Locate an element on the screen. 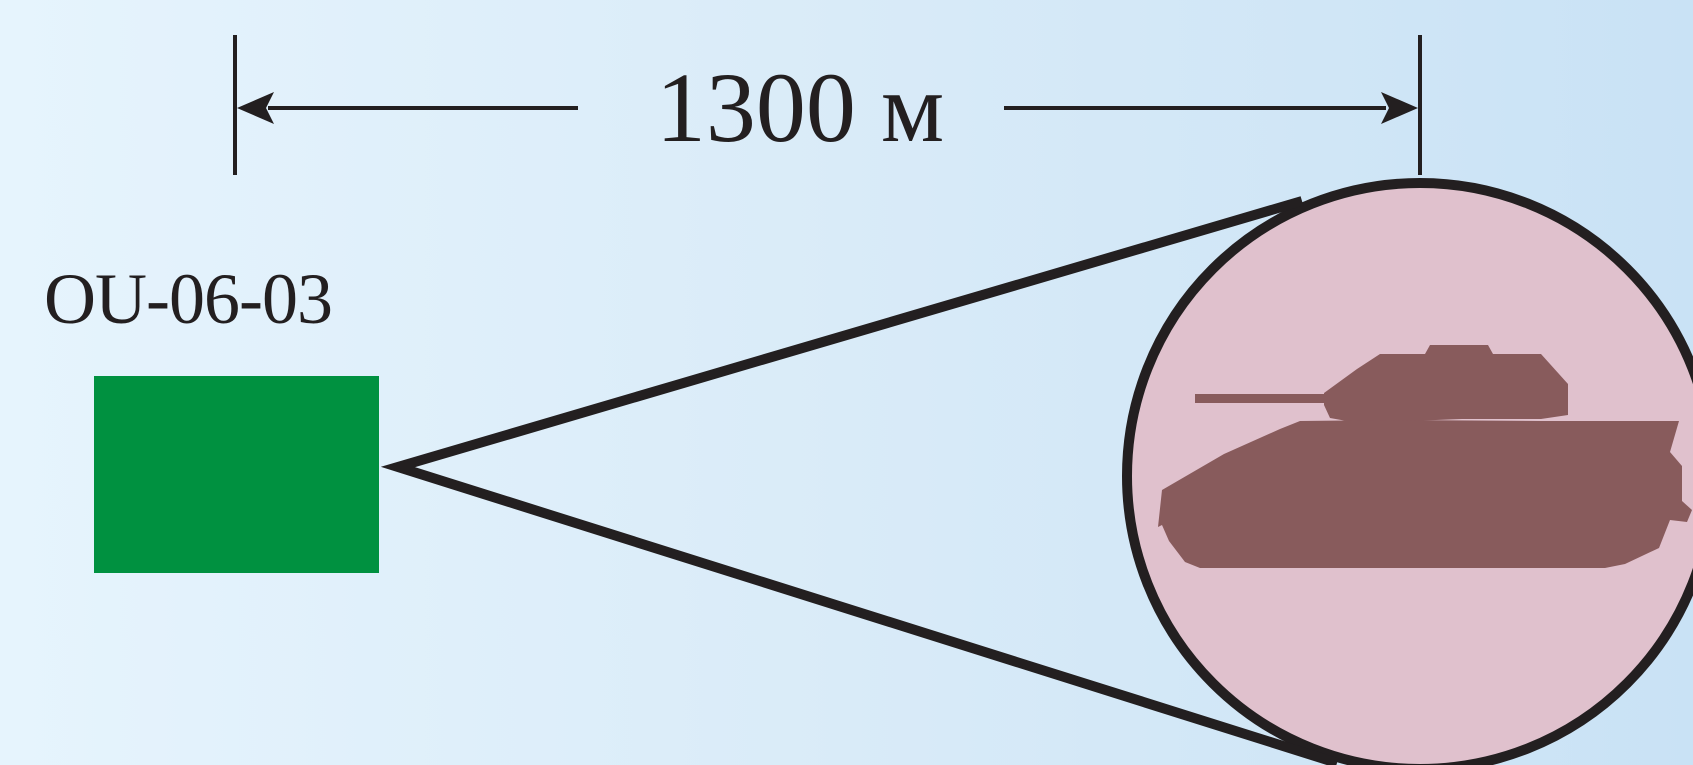 Image resolution: width=1693 pixels, height=765 pixels. target-code-label: OU-06-03 is located at coordinates (188, 299).